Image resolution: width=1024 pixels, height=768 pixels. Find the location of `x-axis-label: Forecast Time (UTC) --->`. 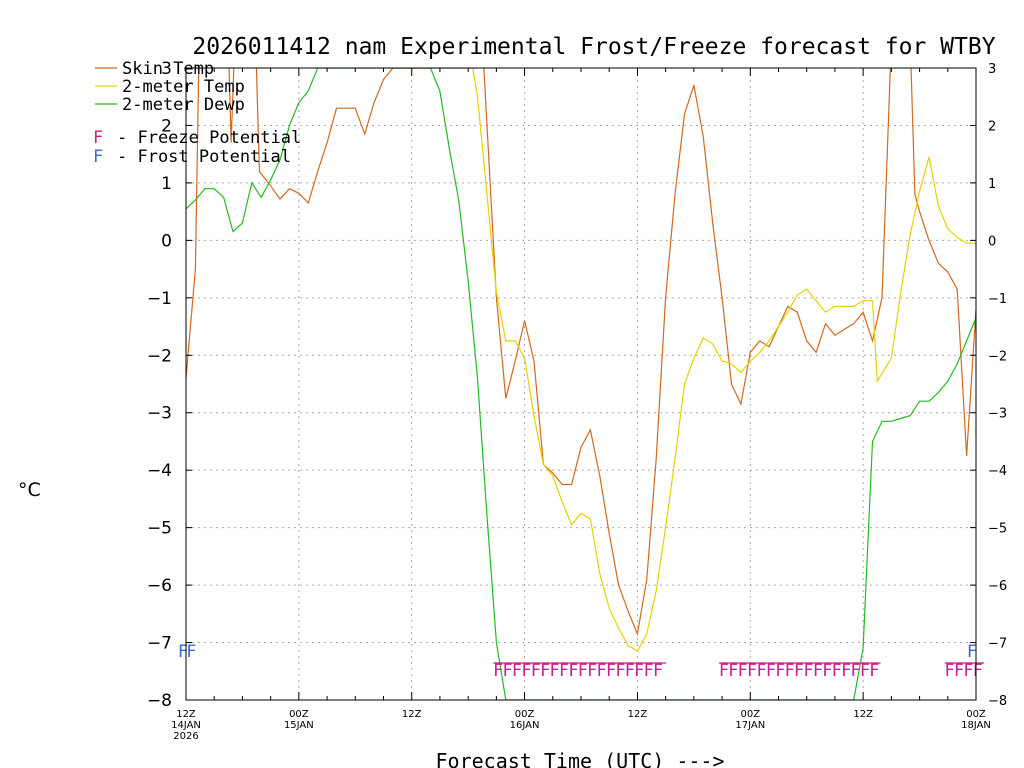

x-axis-label: Forecast Time (UTC) ---> is located at coordinates (580, 758).